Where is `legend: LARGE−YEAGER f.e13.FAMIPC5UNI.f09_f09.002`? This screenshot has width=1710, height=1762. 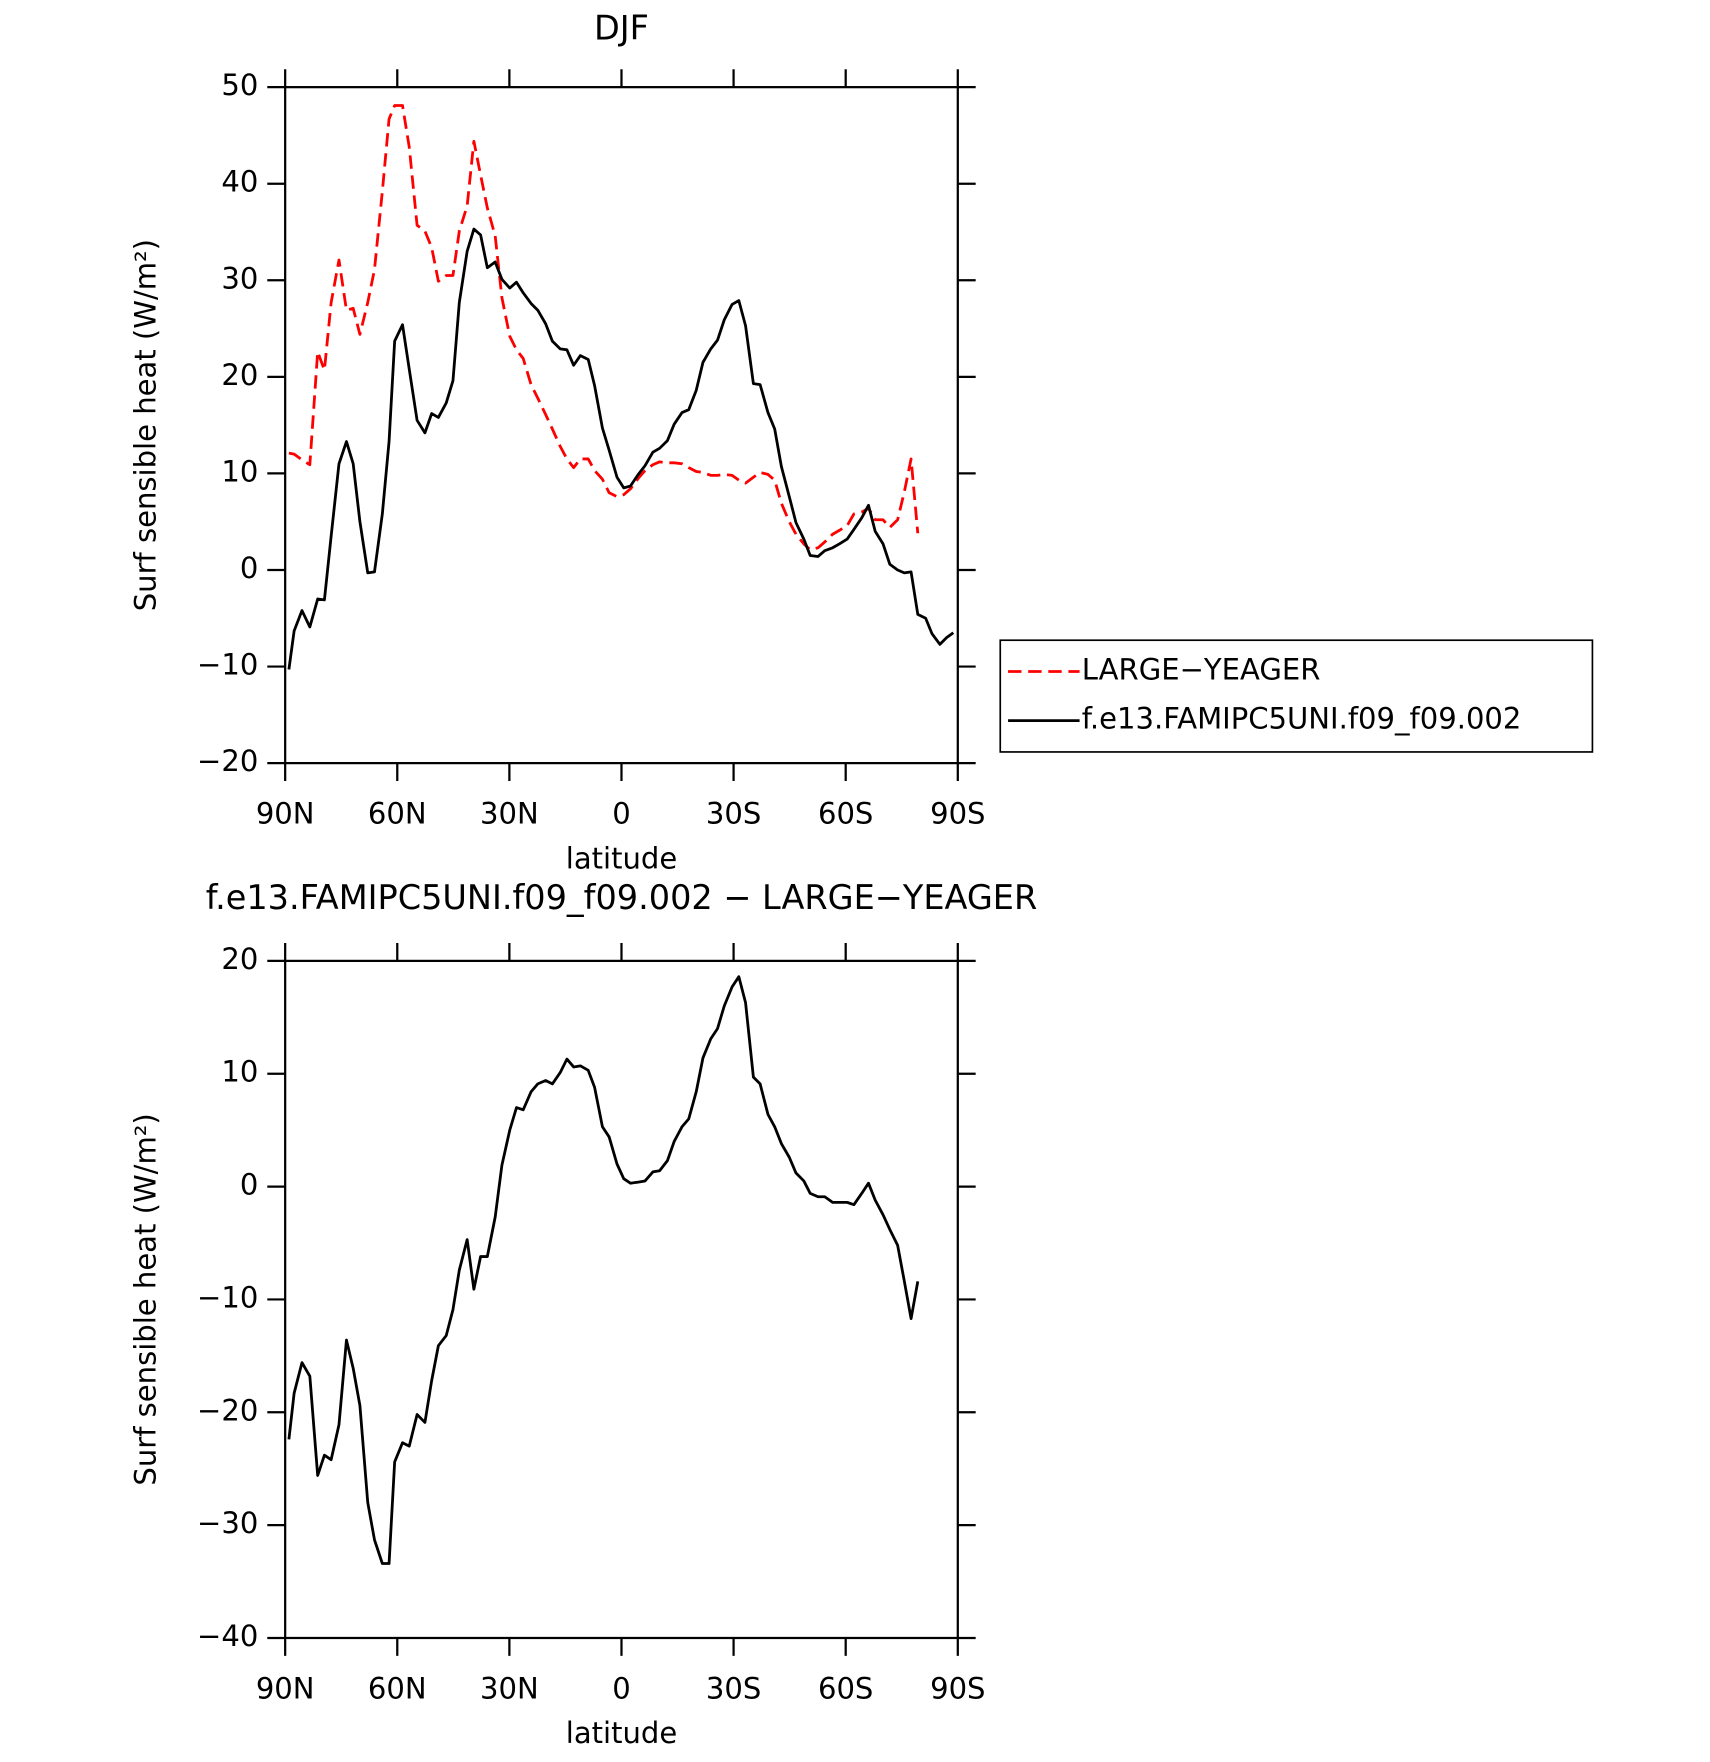 legend: LARGE−YEAGER f.e13.FAMIPC5UNI.f09_f09.002 is located at coordinates (1296, 696).